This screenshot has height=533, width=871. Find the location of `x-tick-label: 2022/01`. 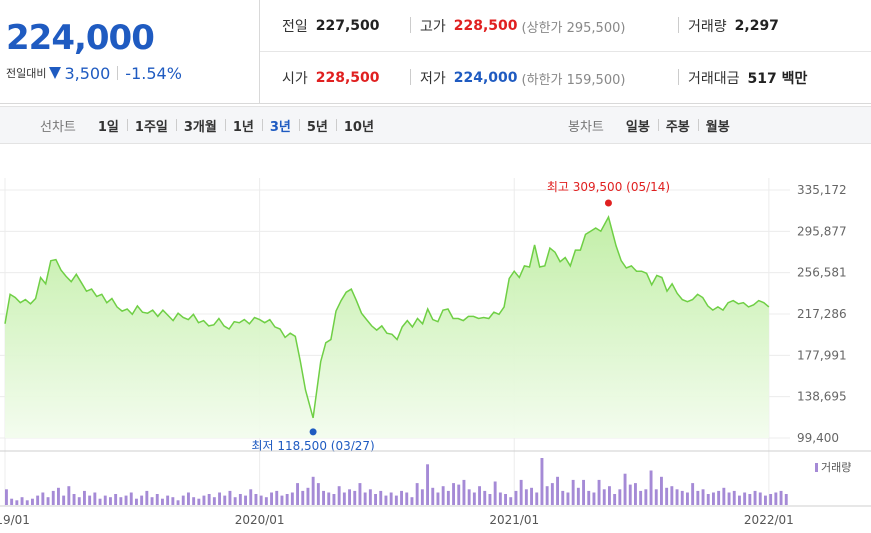

x-tick-label: 2022/01 is located at coordinates (769, 520).